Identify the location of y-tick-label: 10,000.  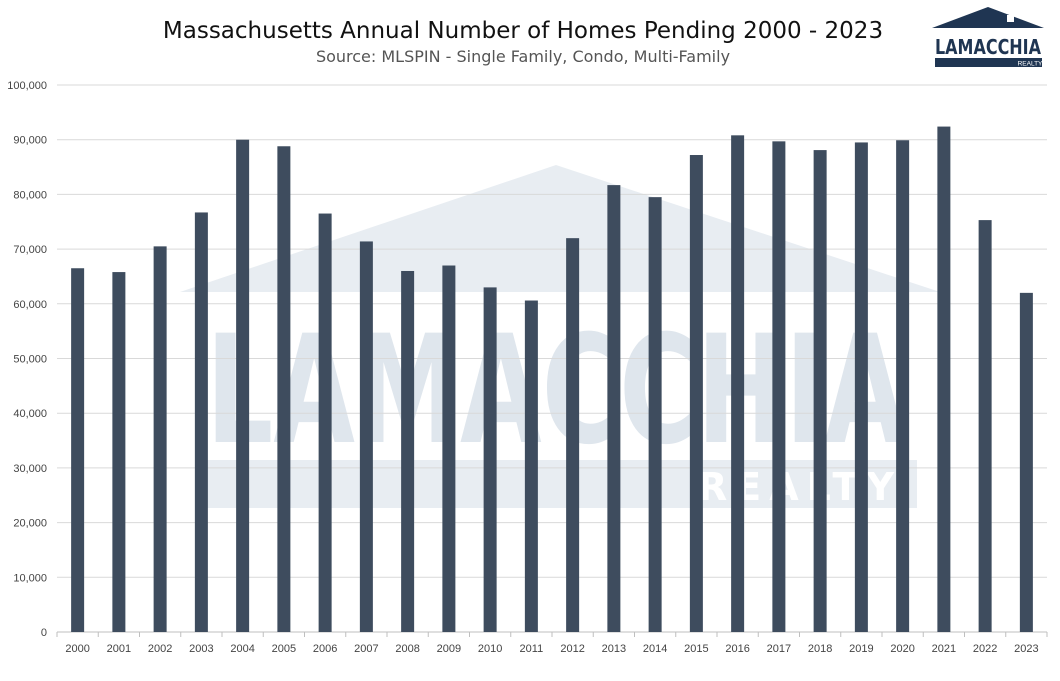
(30, 578).